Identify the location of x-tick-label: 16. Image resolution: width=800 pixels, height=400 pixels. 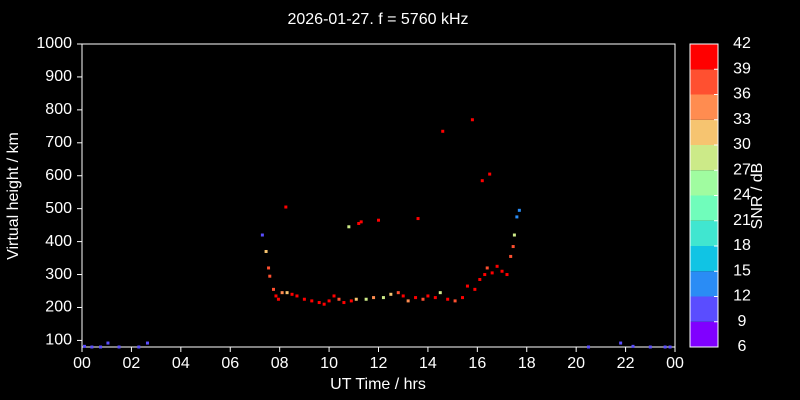
(477, 363).